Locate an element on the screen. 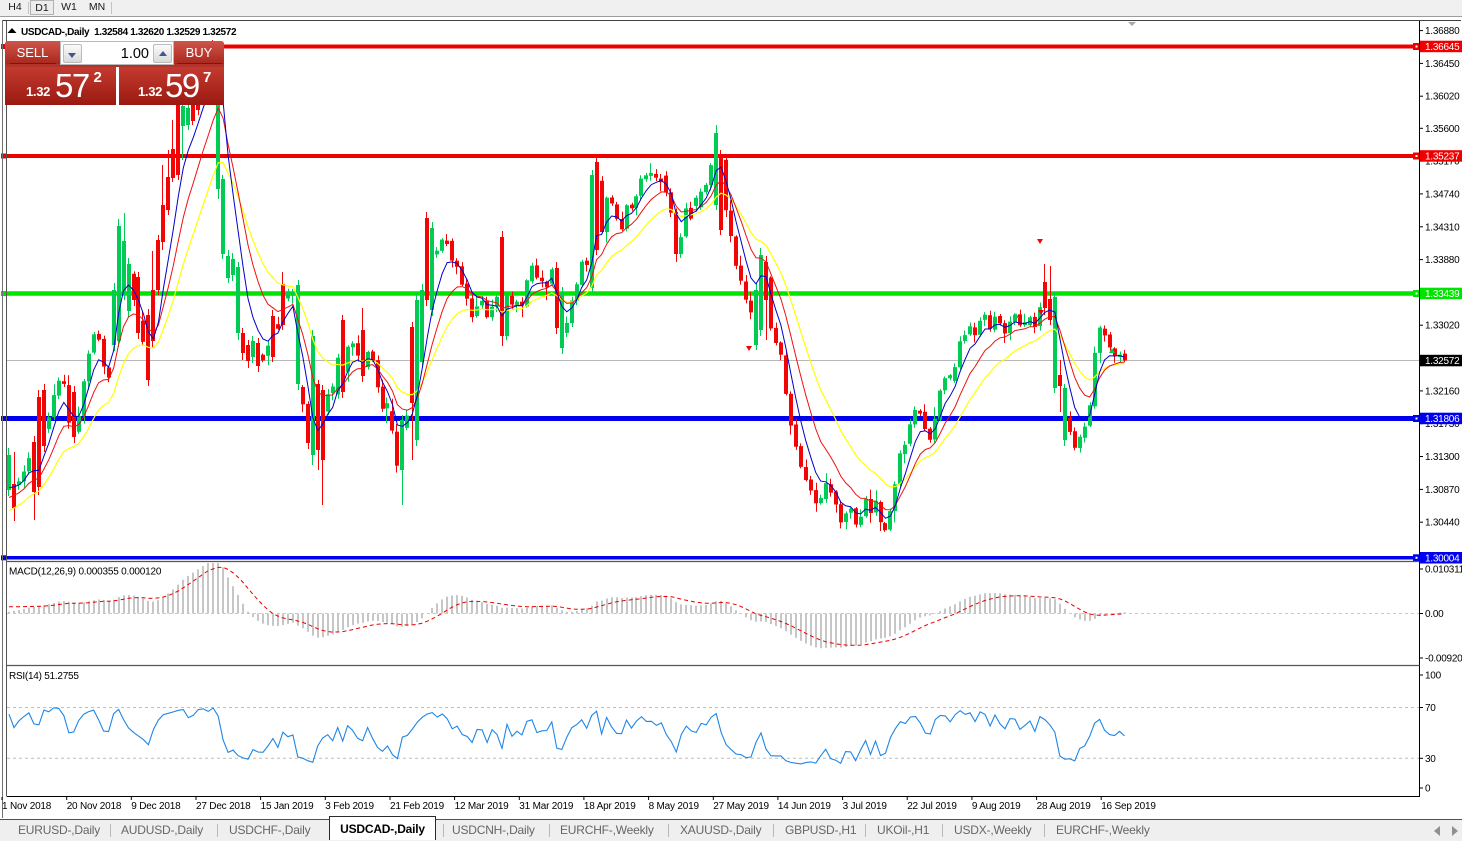  svg-text: 1.33439 is located at coordinates (1442, 294).